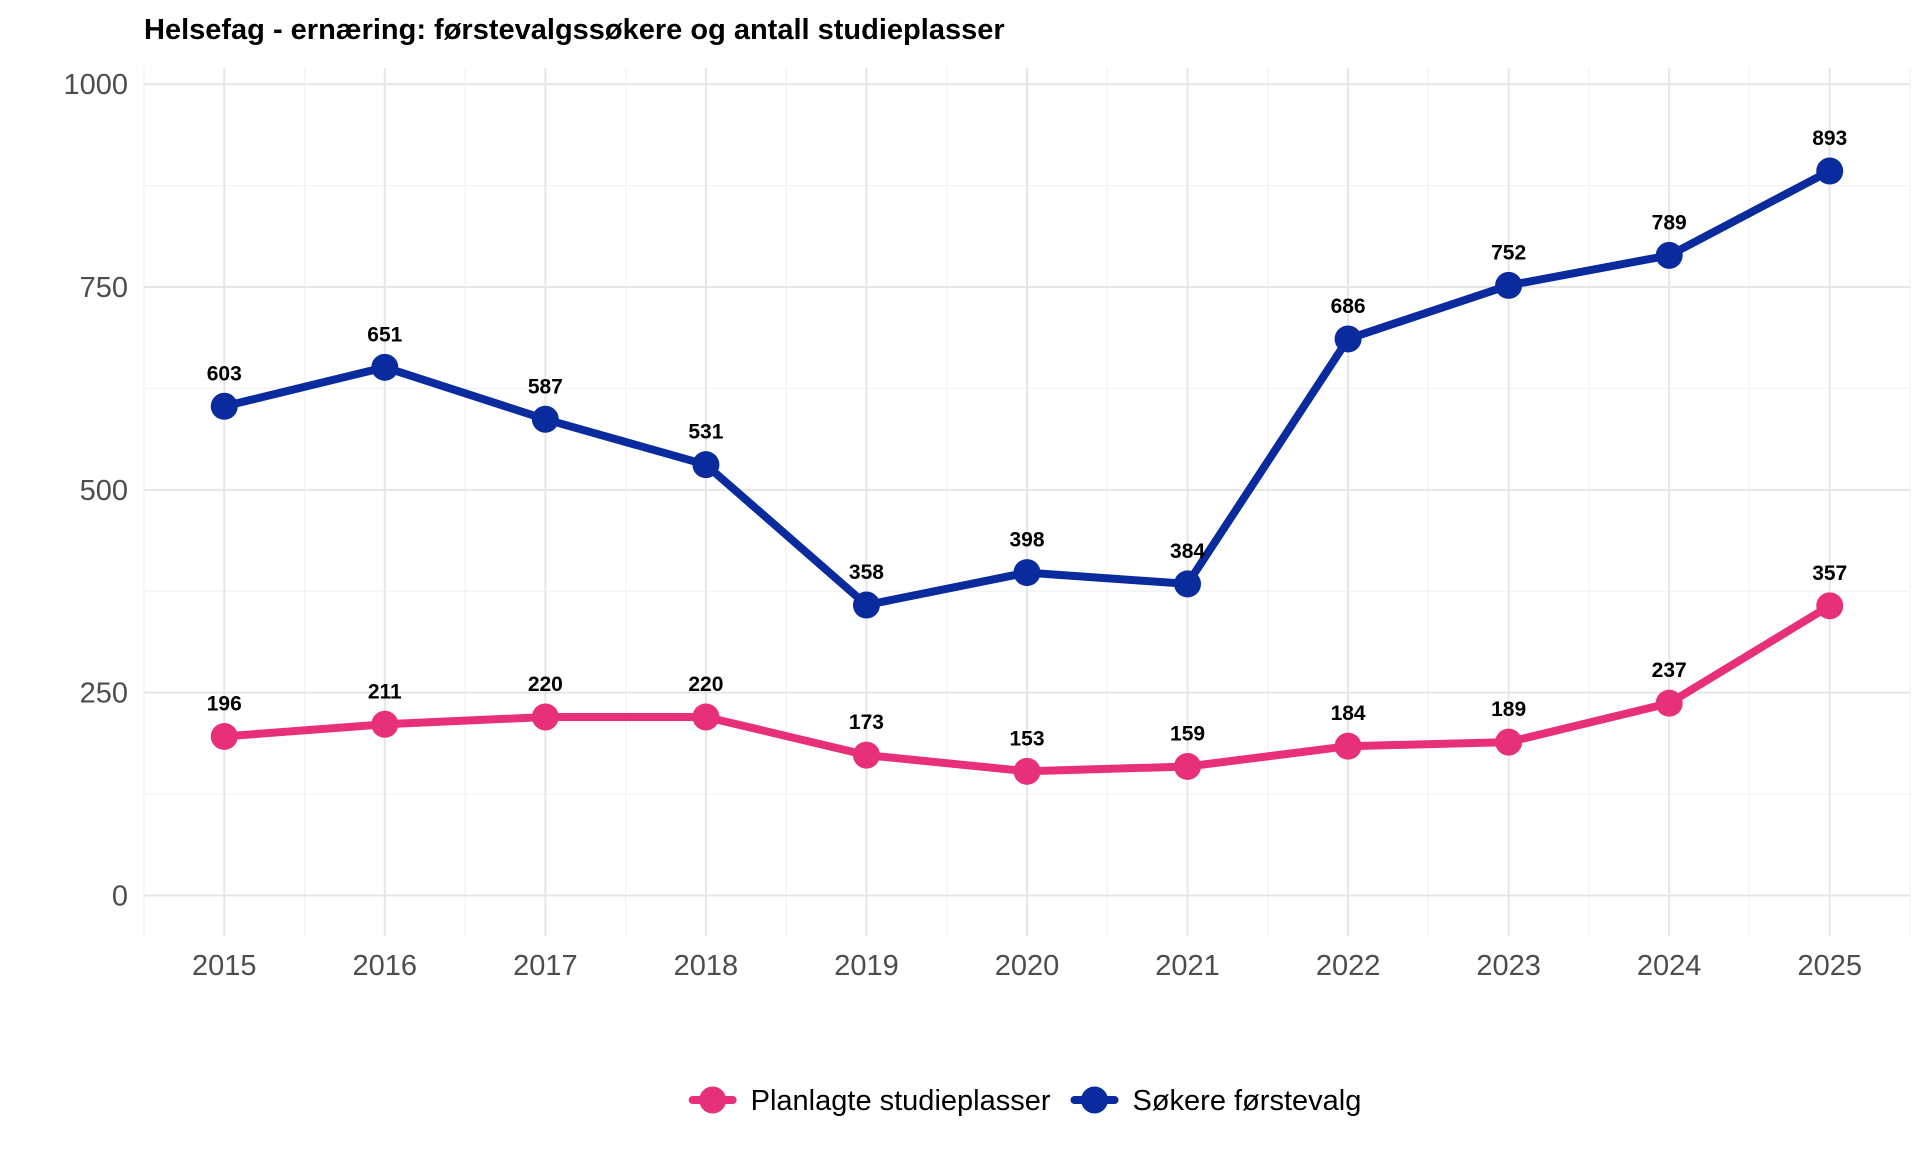  Describe the element at coordinates (545, 386) in the screenshot. I see `data-label: 587` at that location.